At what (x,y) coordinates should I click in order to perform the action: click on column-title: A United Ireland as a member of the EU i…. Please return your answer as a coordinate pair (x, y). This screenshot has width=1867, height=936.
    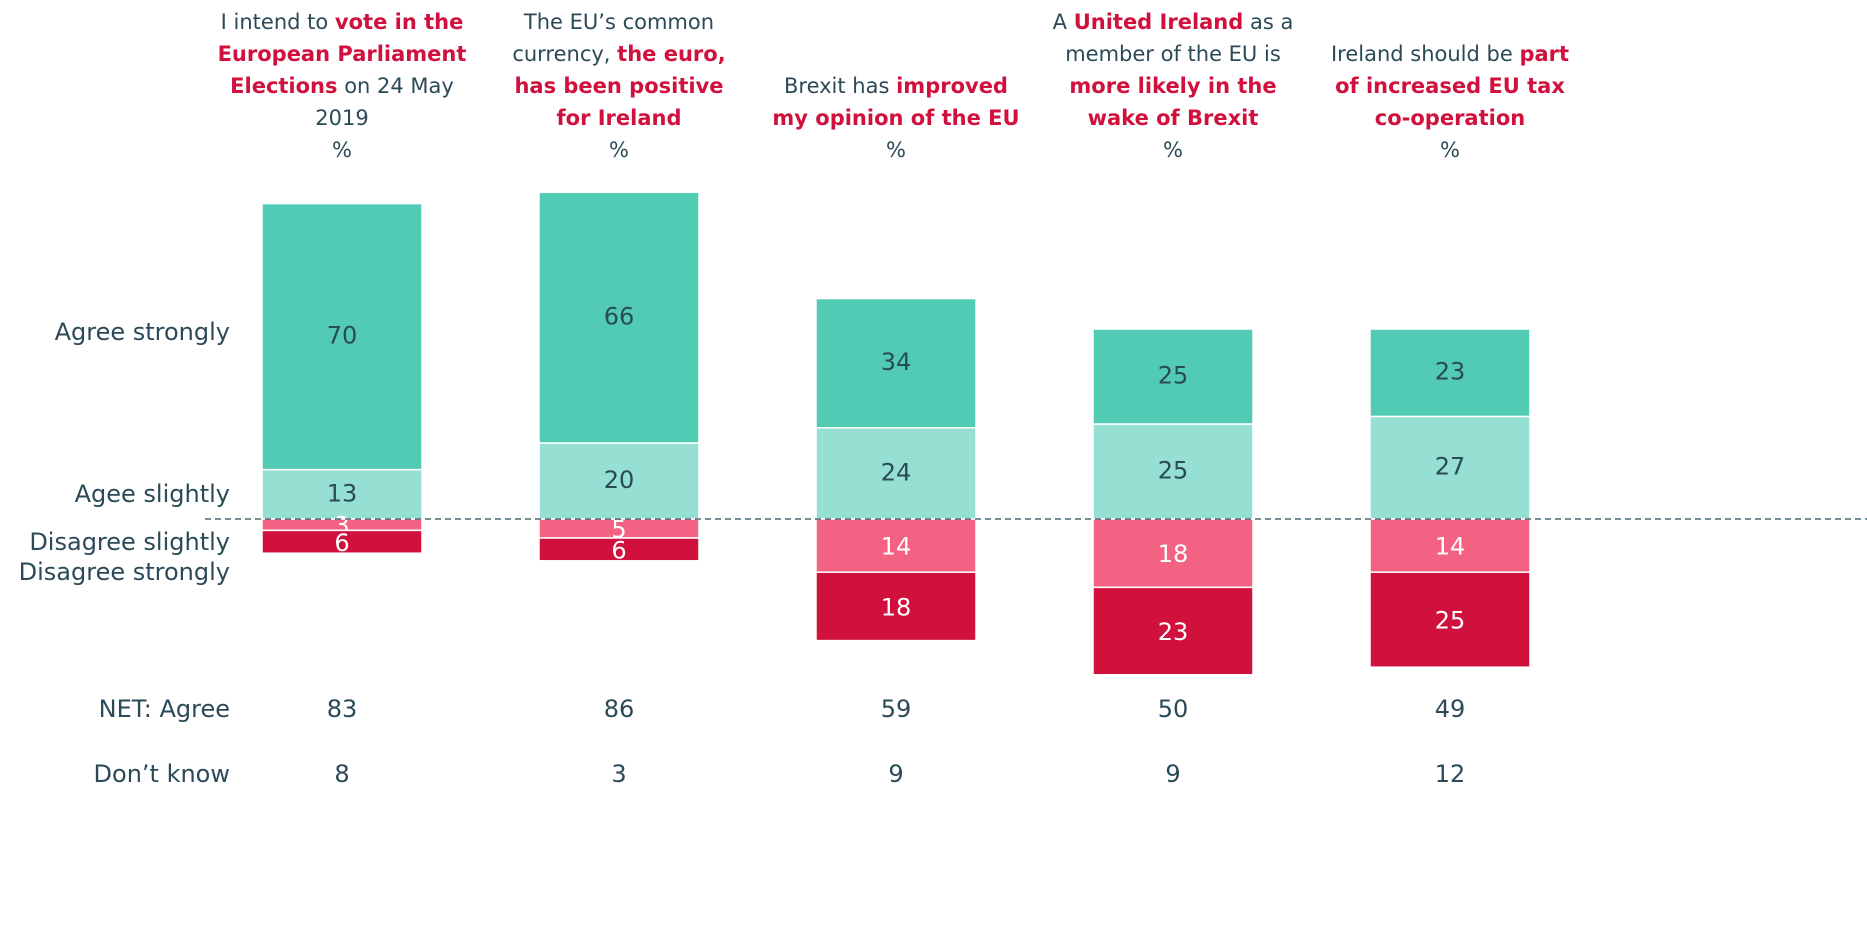
    Looking at the image, I should click on (1173, 86).